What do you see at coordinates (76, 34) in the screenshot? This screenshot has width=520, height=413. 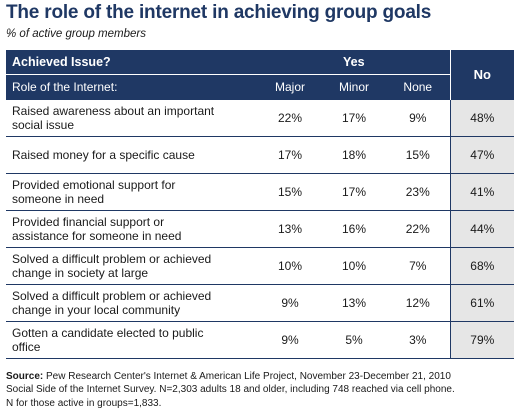 I see `page-subtitle: % of active group members` at bounding box center [76, 34].